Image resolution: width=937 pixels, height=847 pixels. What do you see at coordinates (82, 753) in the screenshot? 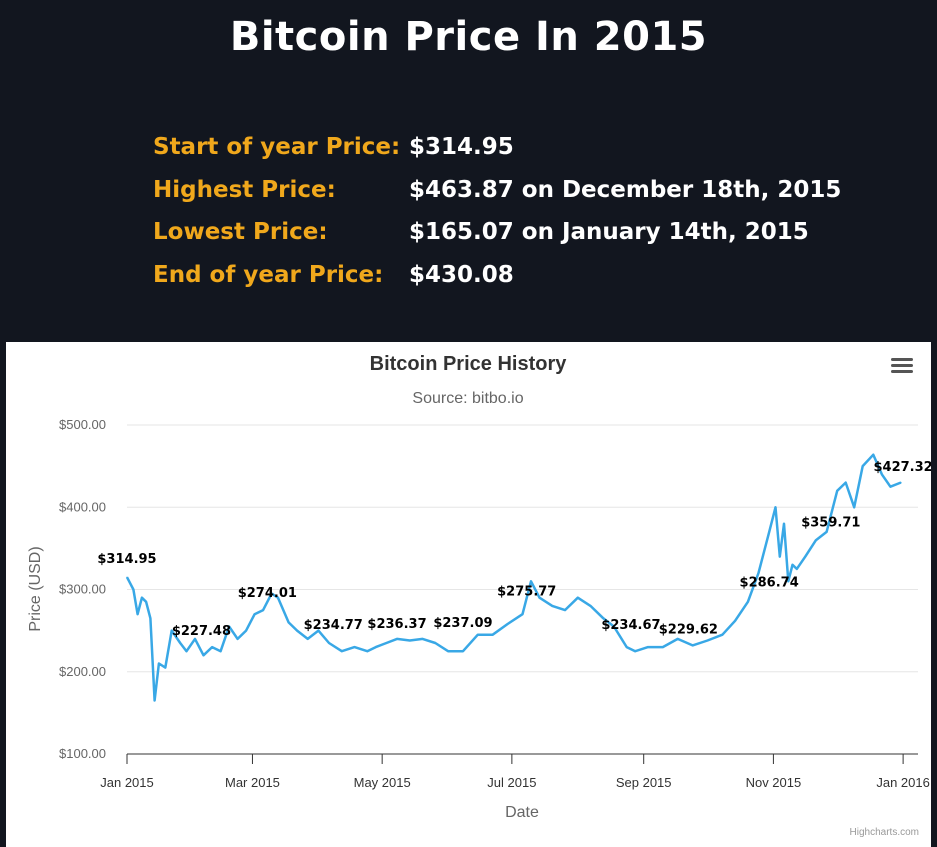
I see `y-tick-label: $100.00` at bounding box center [82, 753].